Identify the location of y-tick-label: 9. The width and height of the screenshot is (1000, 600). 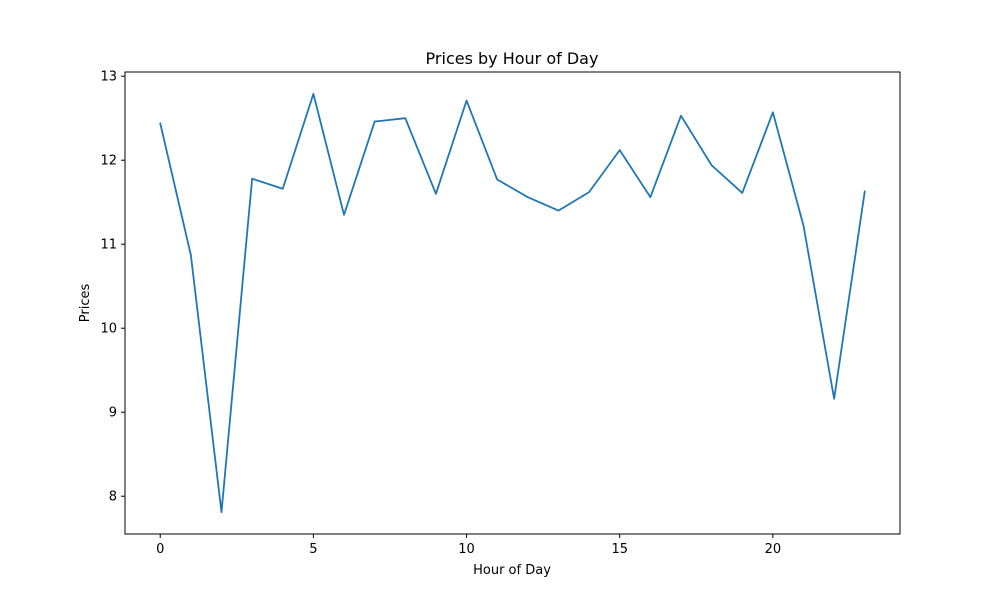
(113, 413).